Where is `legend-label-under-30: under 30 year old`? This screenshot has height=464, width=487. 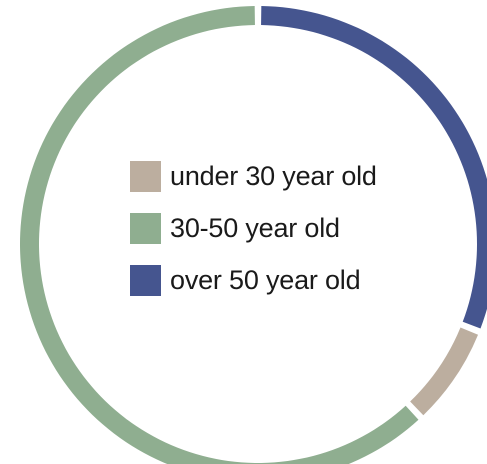 legend-label-under-30: under 30 year old is located at coordinates (273, 175).